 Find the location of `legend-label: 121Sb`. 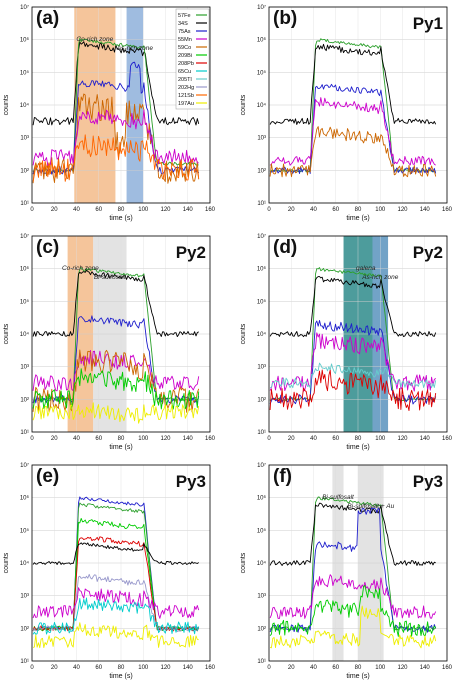

legend-label: 121Sb is located at coordinates (186, 96).